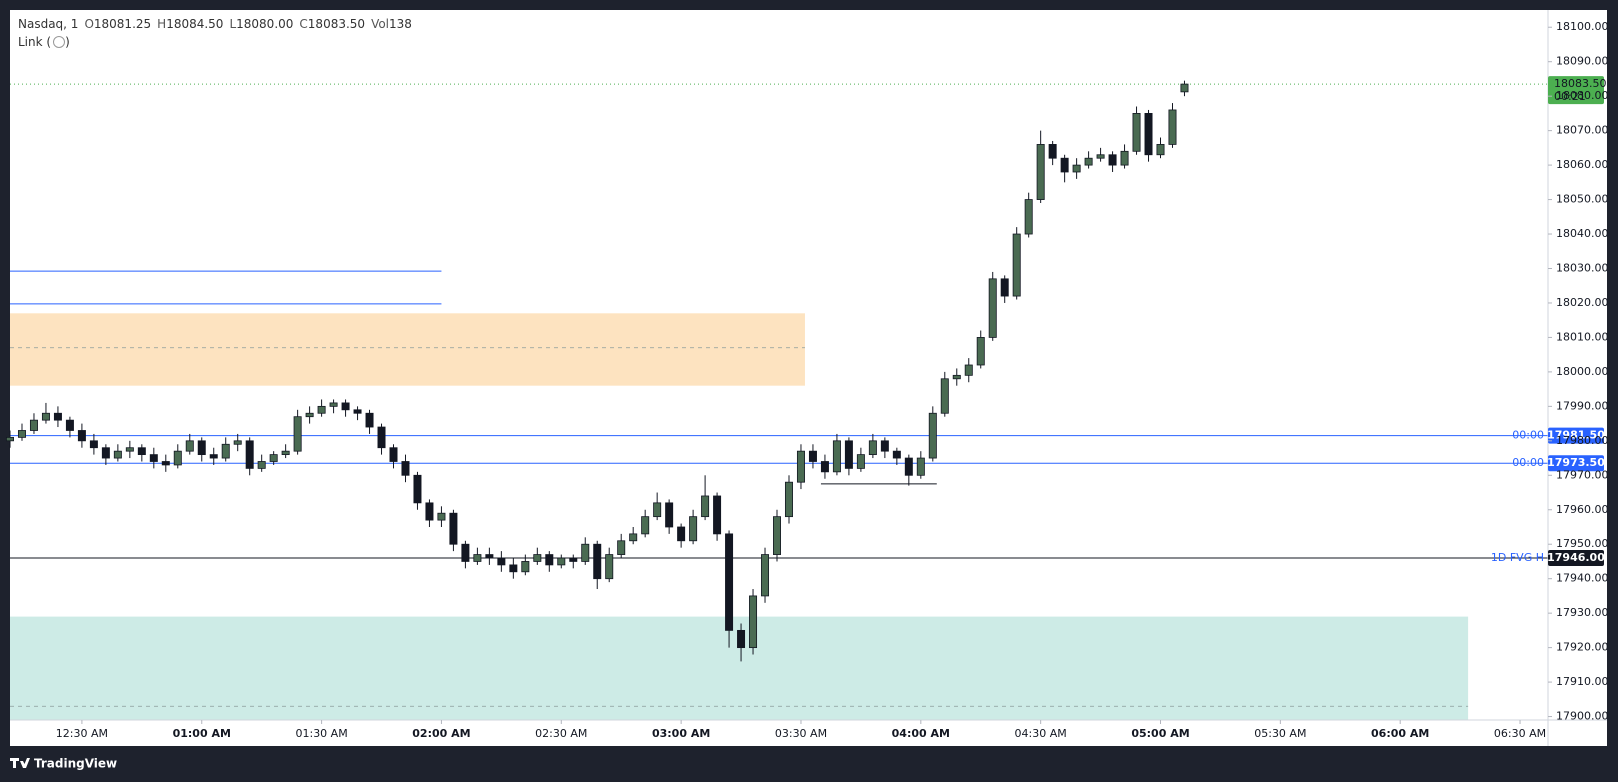 This screenshot has height=782, width=1618. I want to click on y-tick-label: 18080.00, so click(1582, 95).